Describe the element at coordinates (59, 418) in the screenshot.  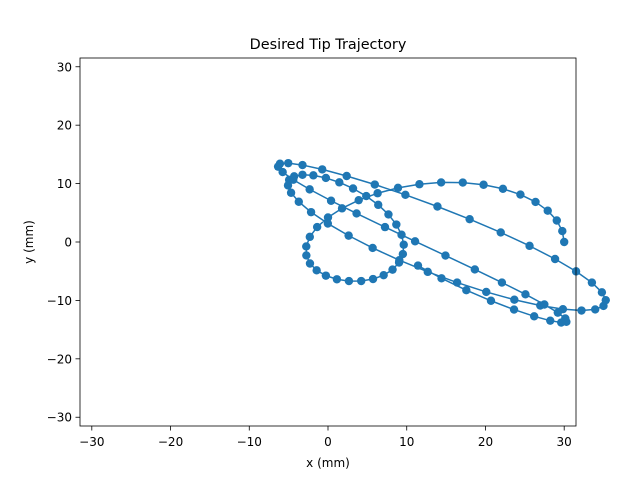
I see `y-tick-label: −30` at that location.